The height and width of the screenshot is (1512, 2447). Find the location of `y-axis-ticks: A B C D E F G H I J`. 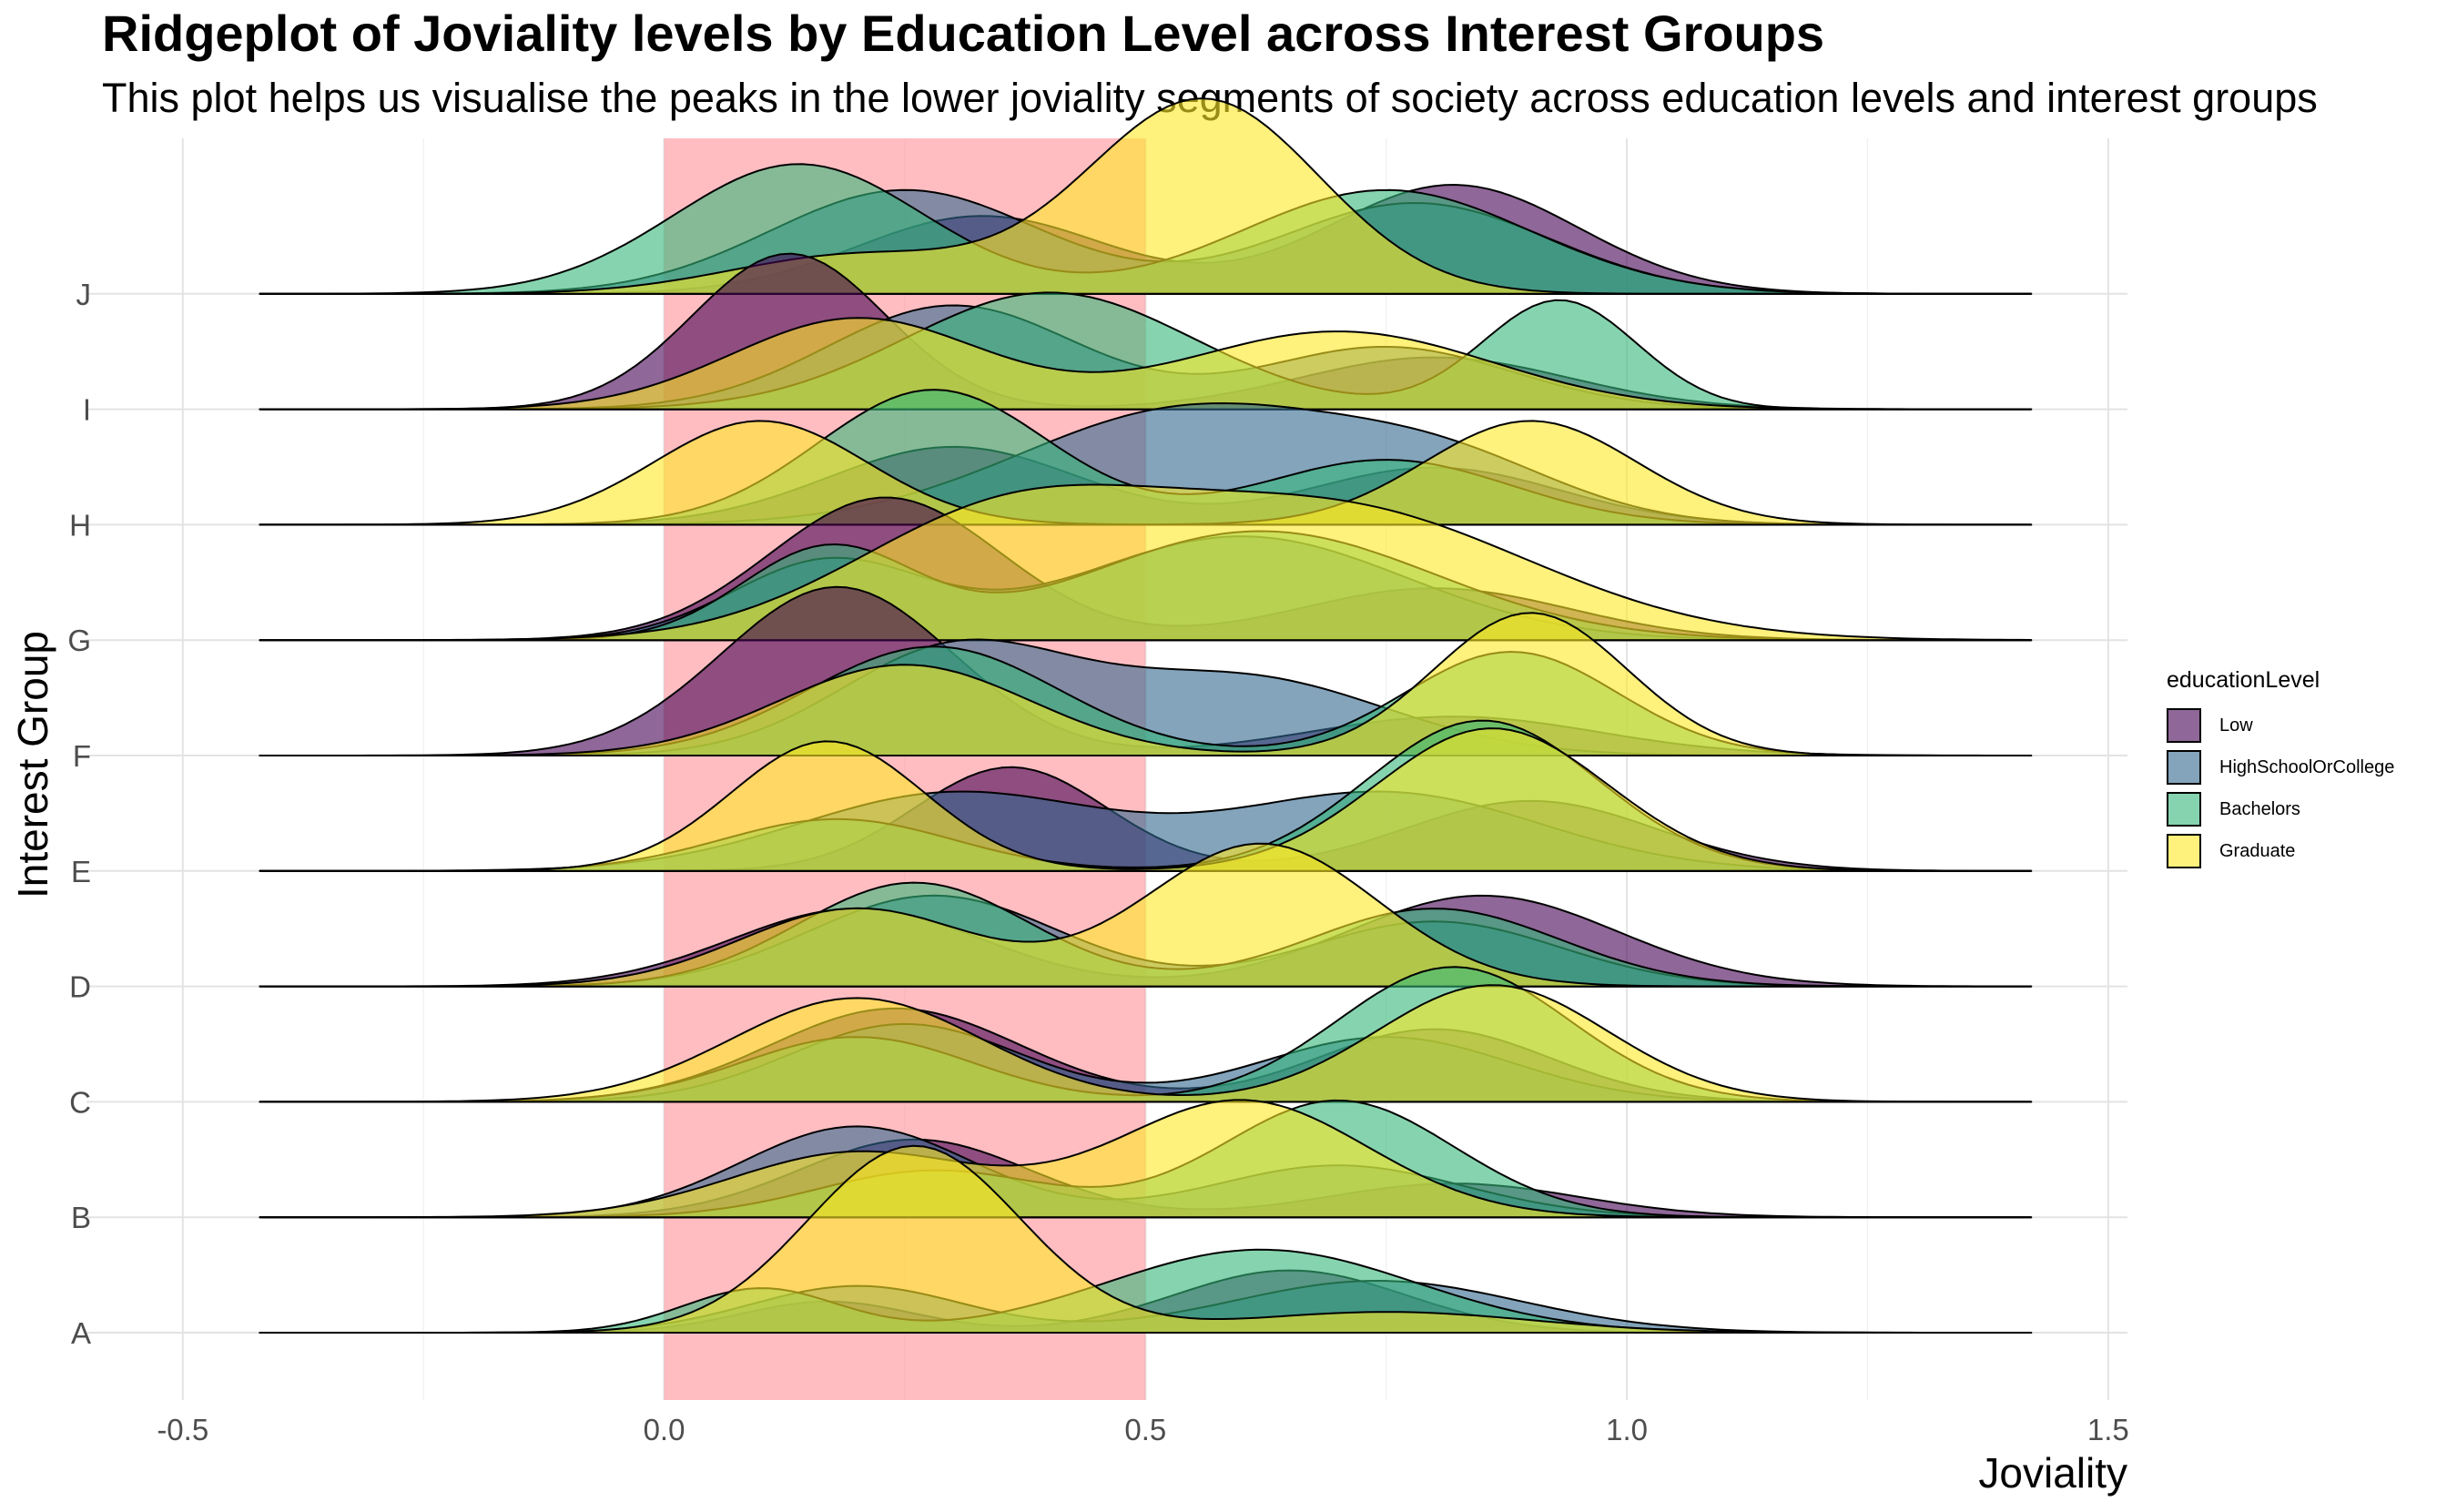

y-axis-ticks: A B C D E F G H I J is located at coordinates (79, 814).